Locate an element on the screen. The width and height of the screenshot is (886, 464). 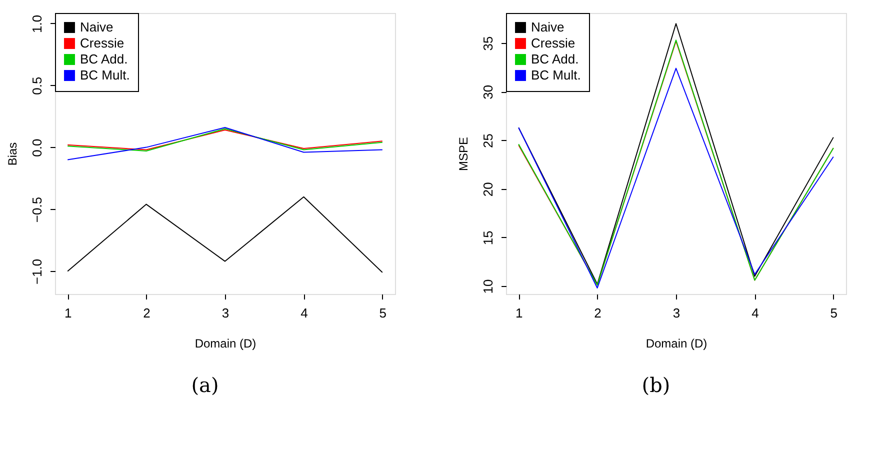
y-tick-label: 0.5 is located at coordinates (37, 85).